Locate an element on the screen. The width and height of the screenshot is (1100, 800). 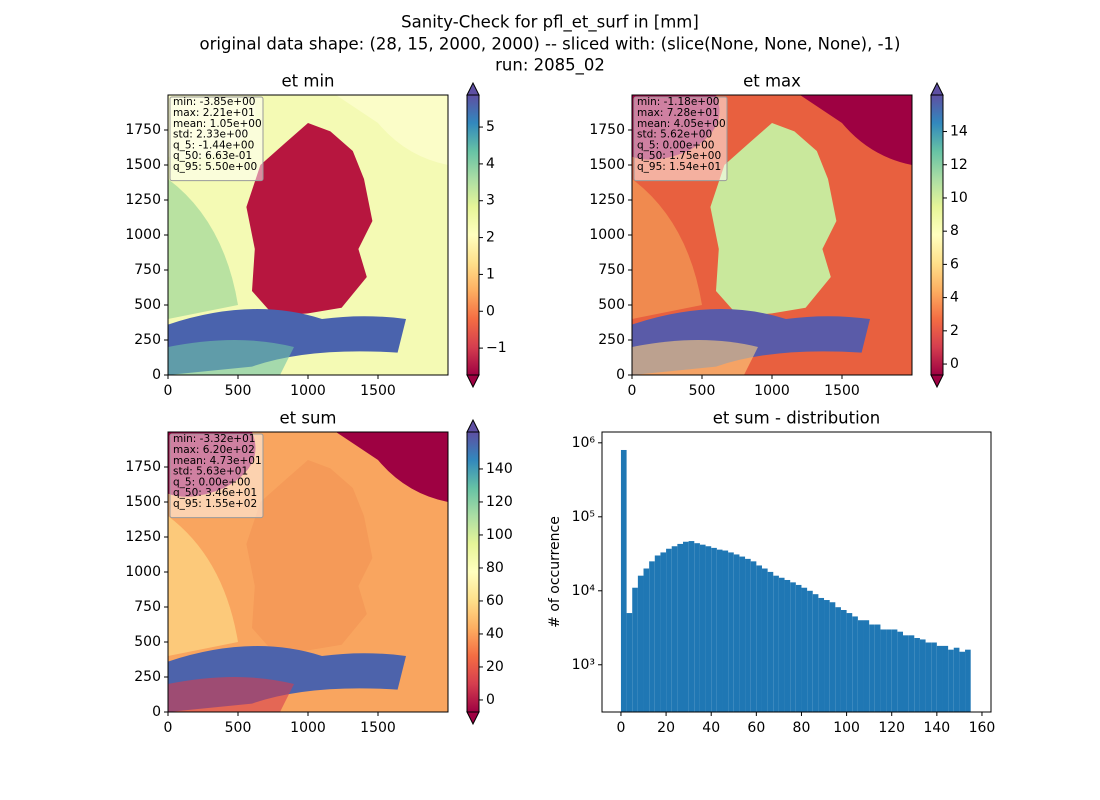
y-tick-label: 750 is located at coordinates (611, 270).